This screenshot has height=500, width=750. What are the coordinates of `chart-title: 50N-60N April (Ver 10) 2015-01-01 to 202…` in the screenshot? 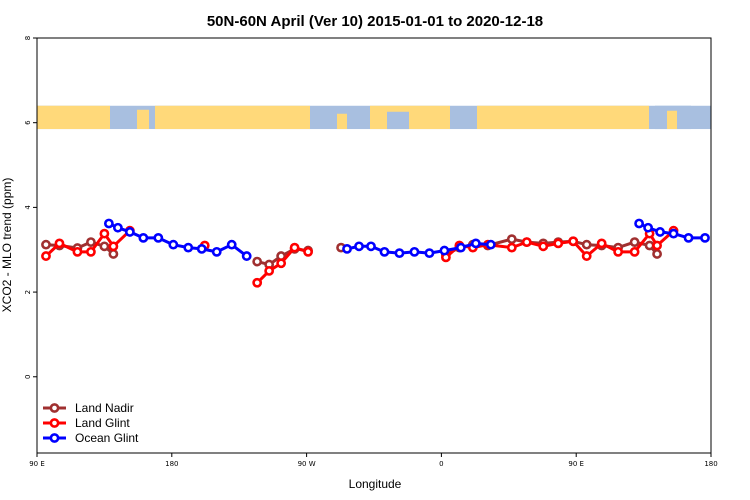 It's located at (375, 21).